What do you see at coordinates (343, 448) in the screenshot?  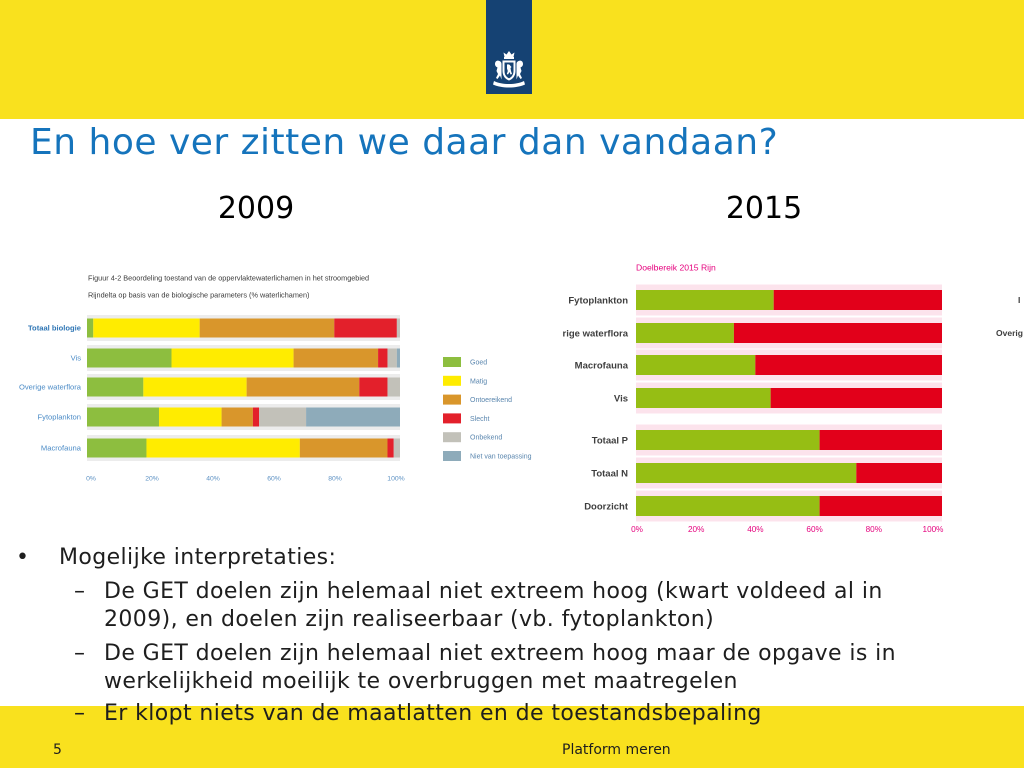 I see `bar-ontoereikend-macrofauna` at bounding box center [343, 448].